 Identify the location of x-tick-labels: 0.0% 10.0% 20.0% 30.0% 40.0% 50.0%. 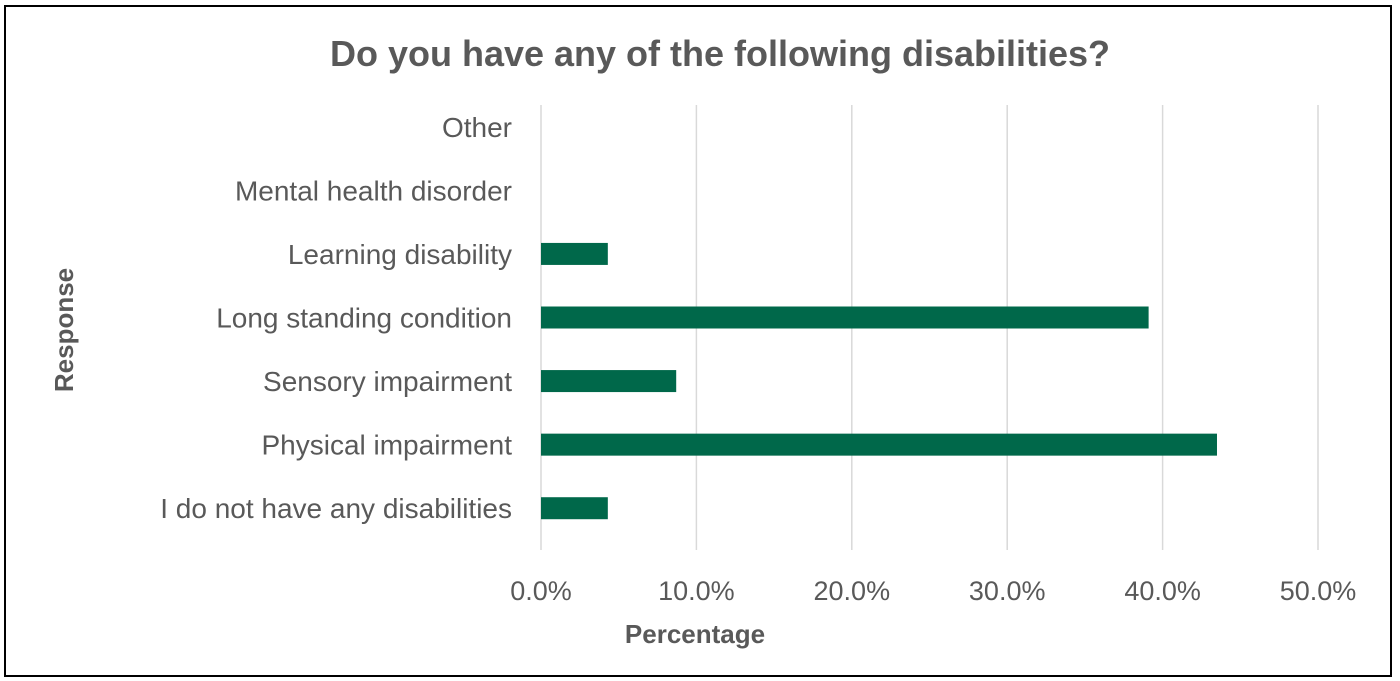
(933, 591).